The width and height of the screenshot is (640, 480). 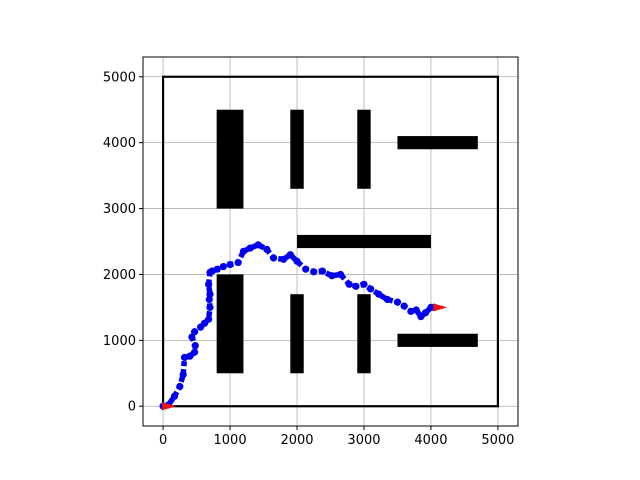 What do you see at coordinates (119, 77) in the screenshot?
I see `y-tick-label: 5000` at bounding box center [119, 77].